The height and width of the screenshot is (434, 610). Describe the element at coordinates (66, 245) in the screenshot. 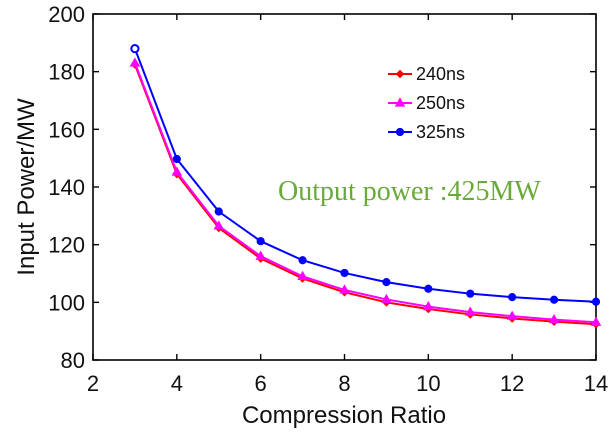

I see `y-tick-label: 120` at that location.